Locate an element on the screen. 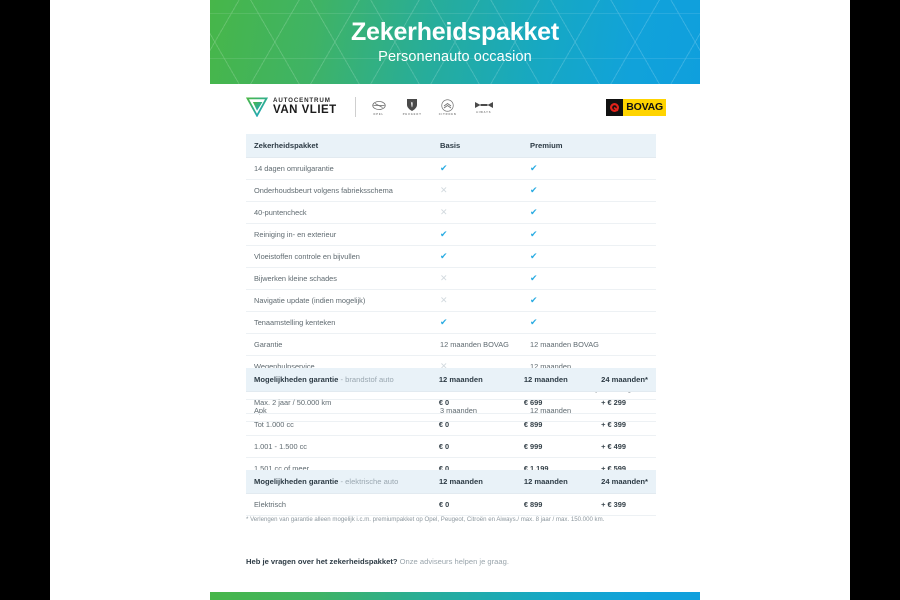 Image resolution: width=900 pixels, height=600 pixels. category-label: 1.001 - 1.500 cc is located at coordinates (338, 446).